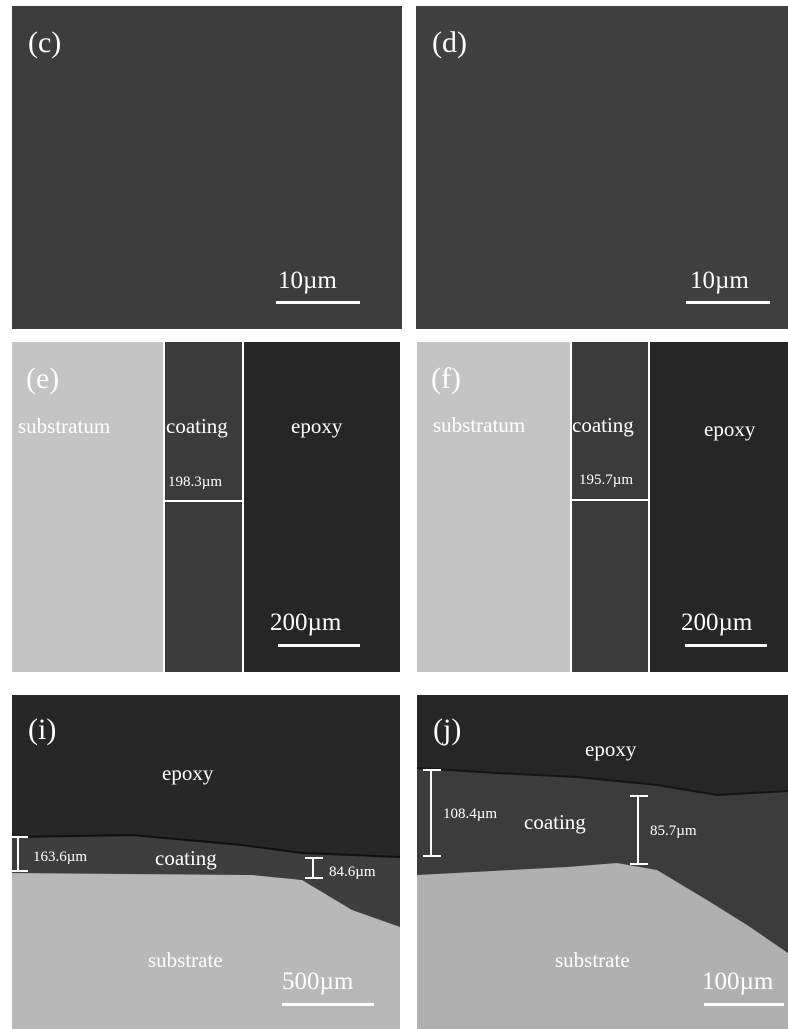  Describe the element at coordinates (317, 426) in the screenshot. I see `label-epoxy-e: epoxy` at that location.